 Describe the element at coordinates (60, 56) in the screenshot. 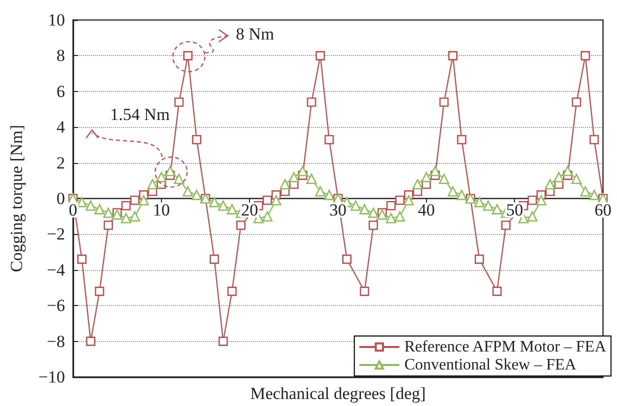

I see `y-tick-label: 8` at that location.